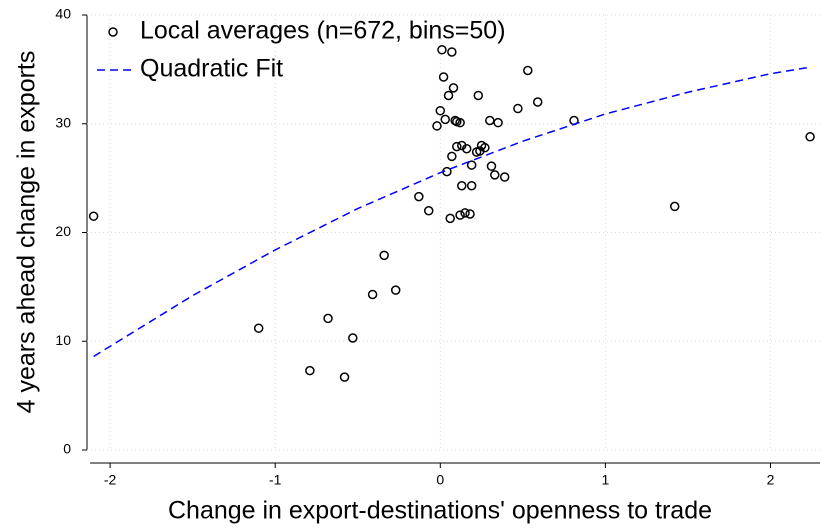  I want to click on legend-label: Quadratic Fit, so click(211, 69).